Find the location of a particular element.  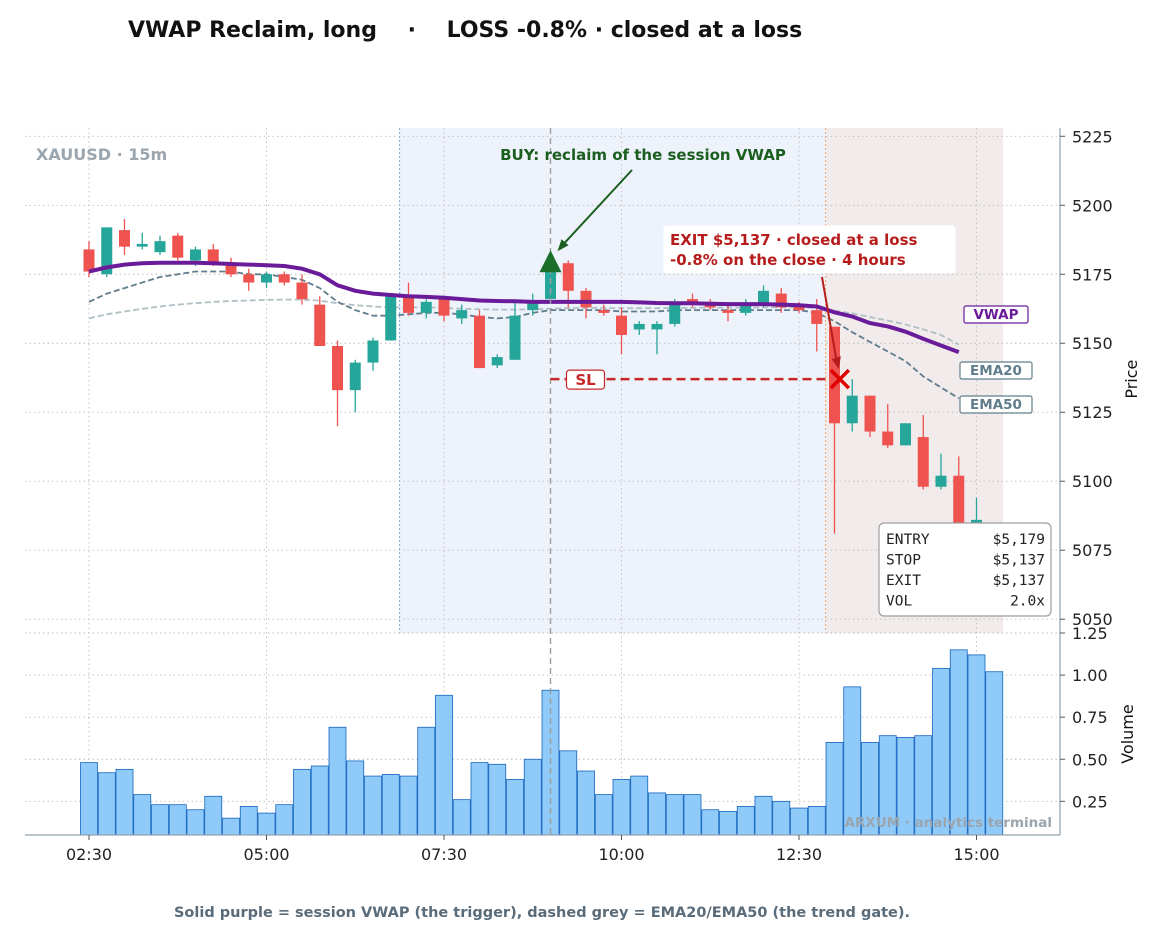

stats-box-frame is located at coordinates (965, 569).